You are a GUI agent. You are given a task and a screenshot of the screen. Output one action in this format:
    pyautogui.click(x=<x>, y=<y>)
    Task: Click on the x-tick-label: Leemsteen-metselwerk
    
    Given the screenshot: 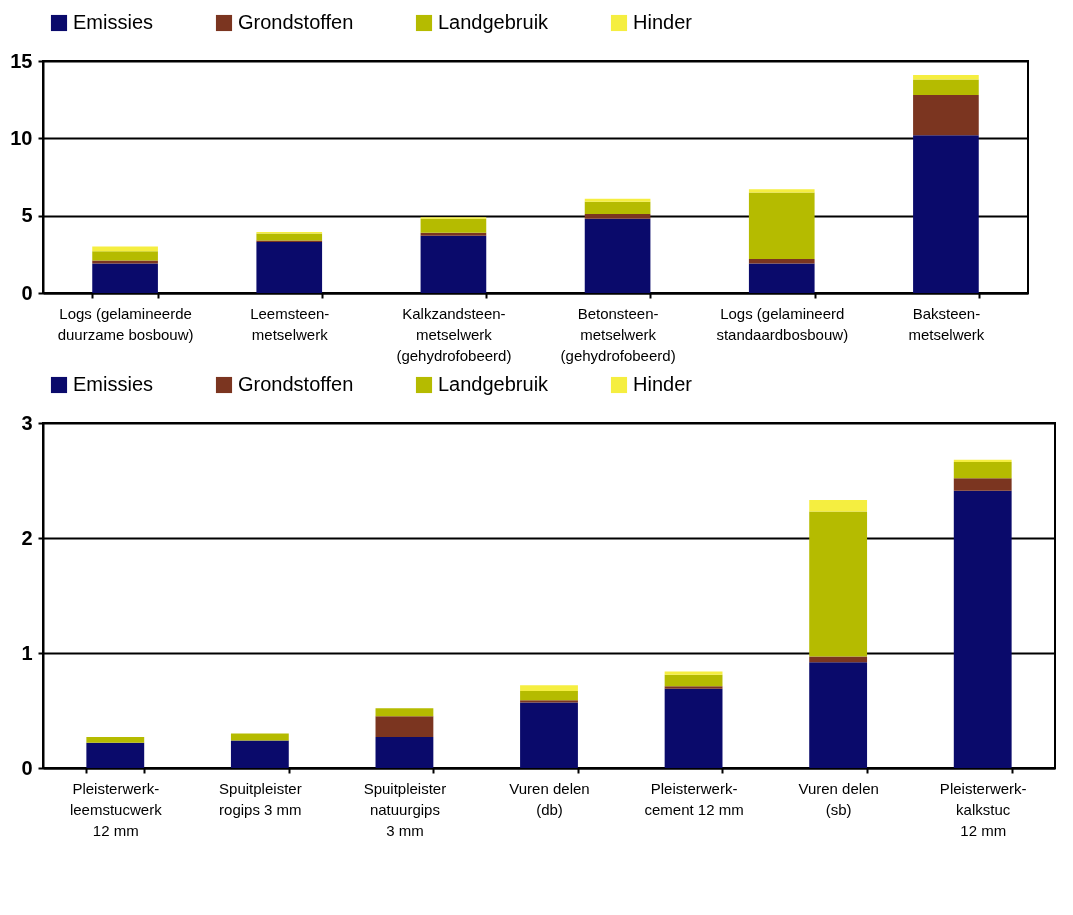 What is the action you would take?
    pyautogui.click(x=290, y=323)
    